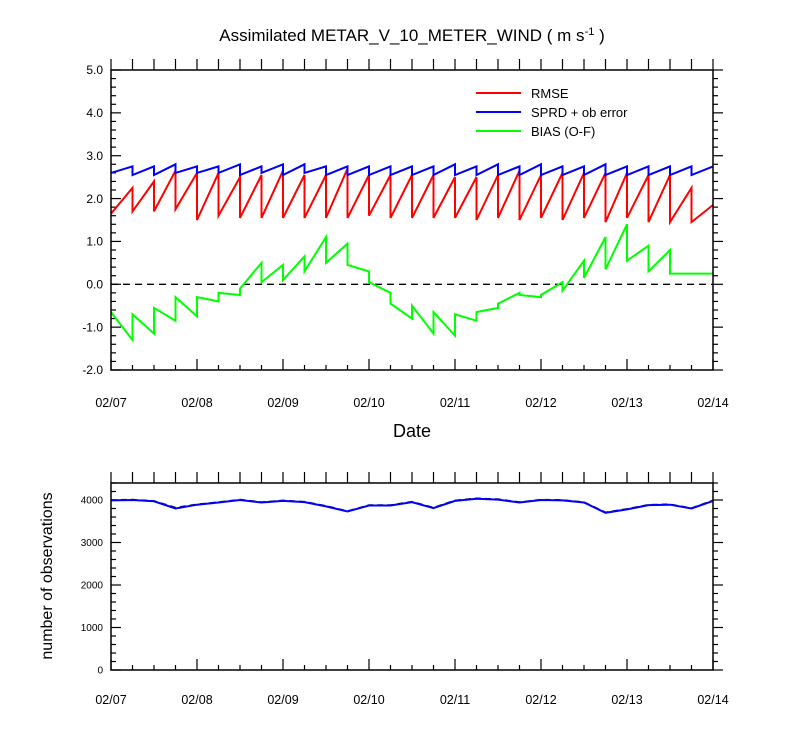  I want to click on y-tick-label: 2000, so click(92, 586).